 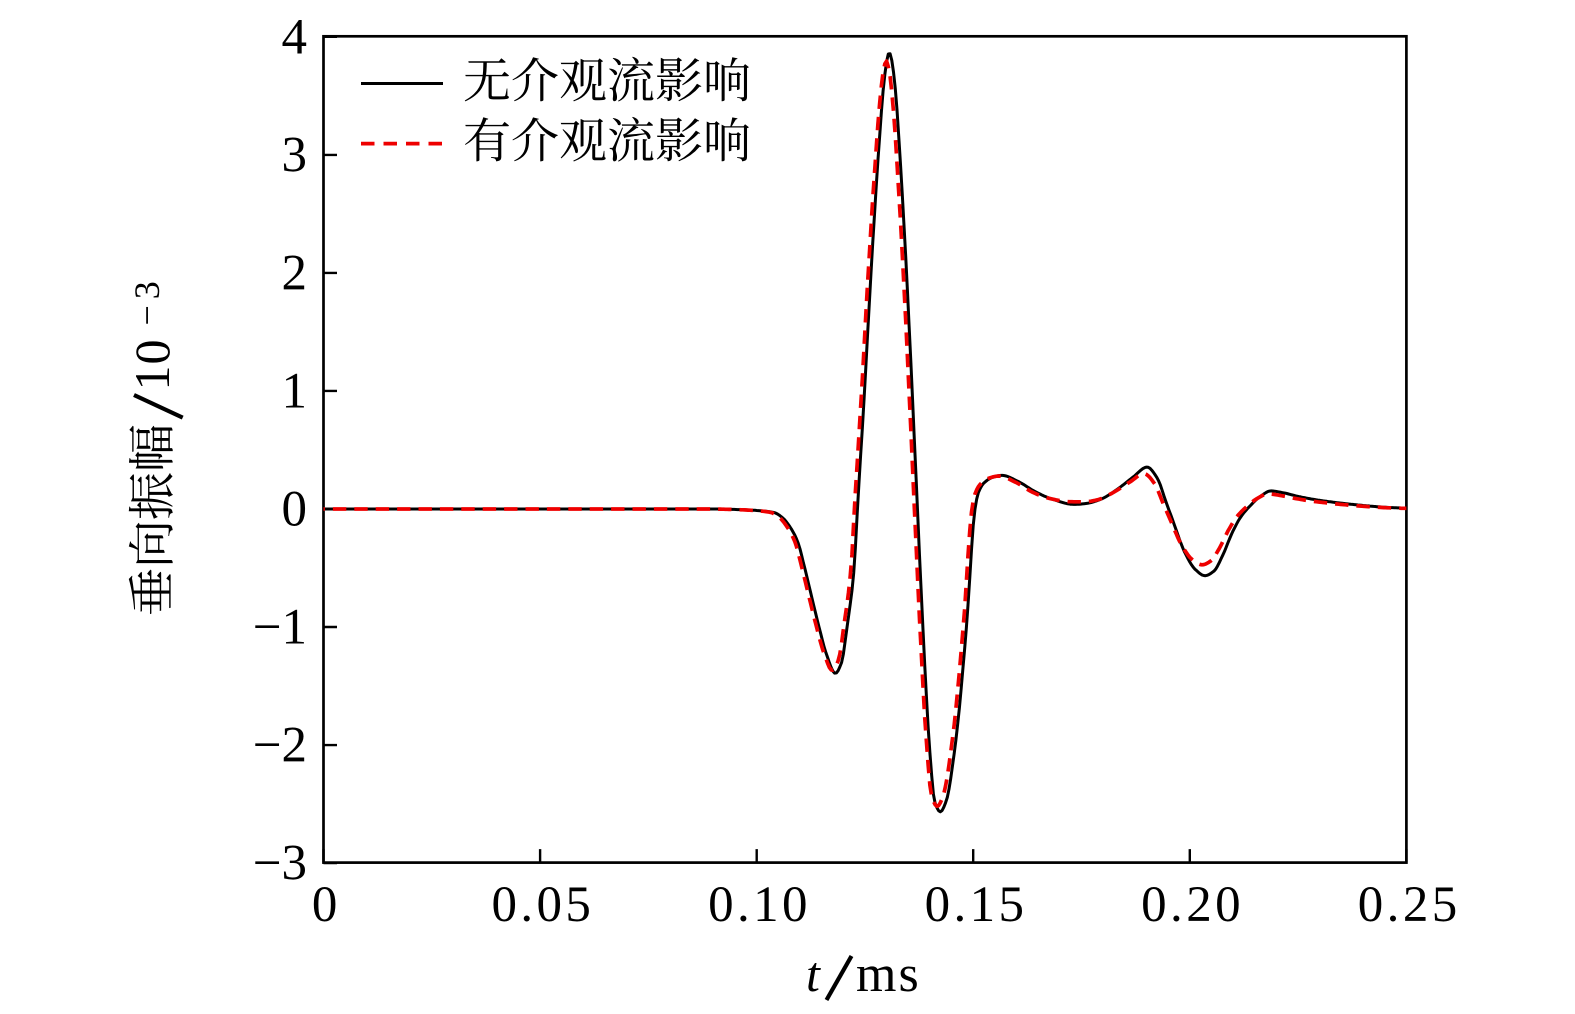 I want to click on svg-text: 4, so click(x=295, y=37).